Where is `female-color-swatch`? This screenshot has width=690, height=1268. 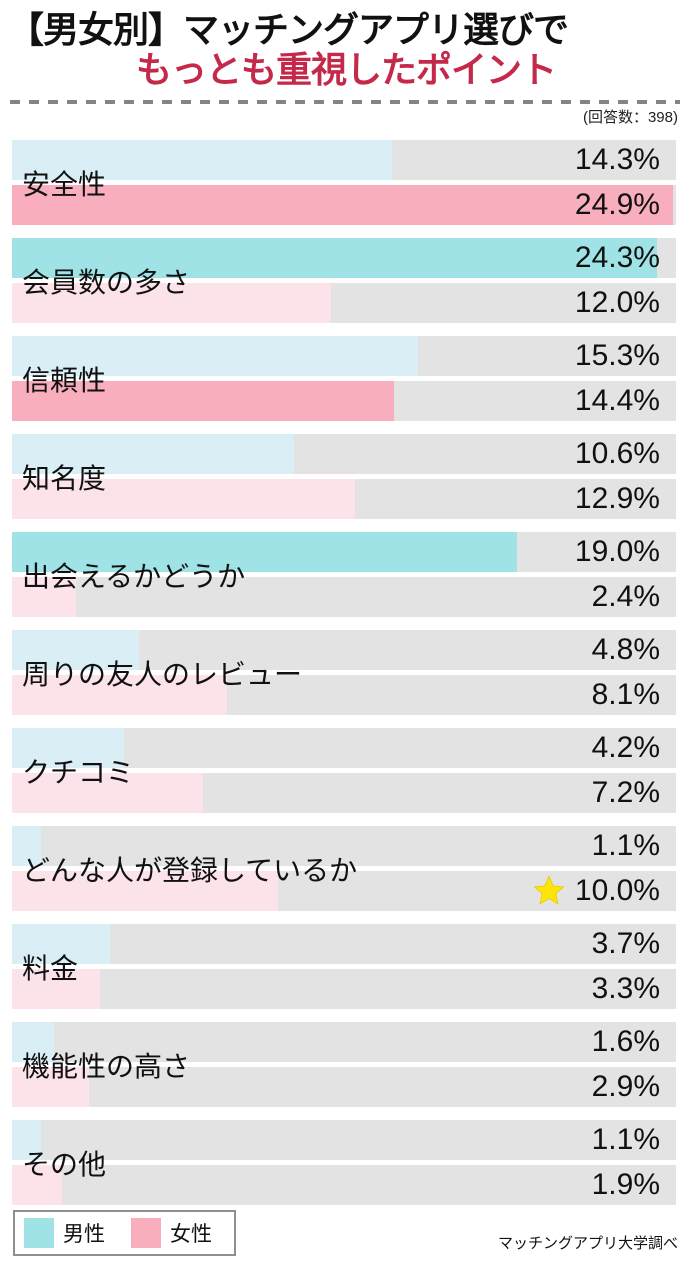 female-color-swatch is located at coordinates (146, 1233).